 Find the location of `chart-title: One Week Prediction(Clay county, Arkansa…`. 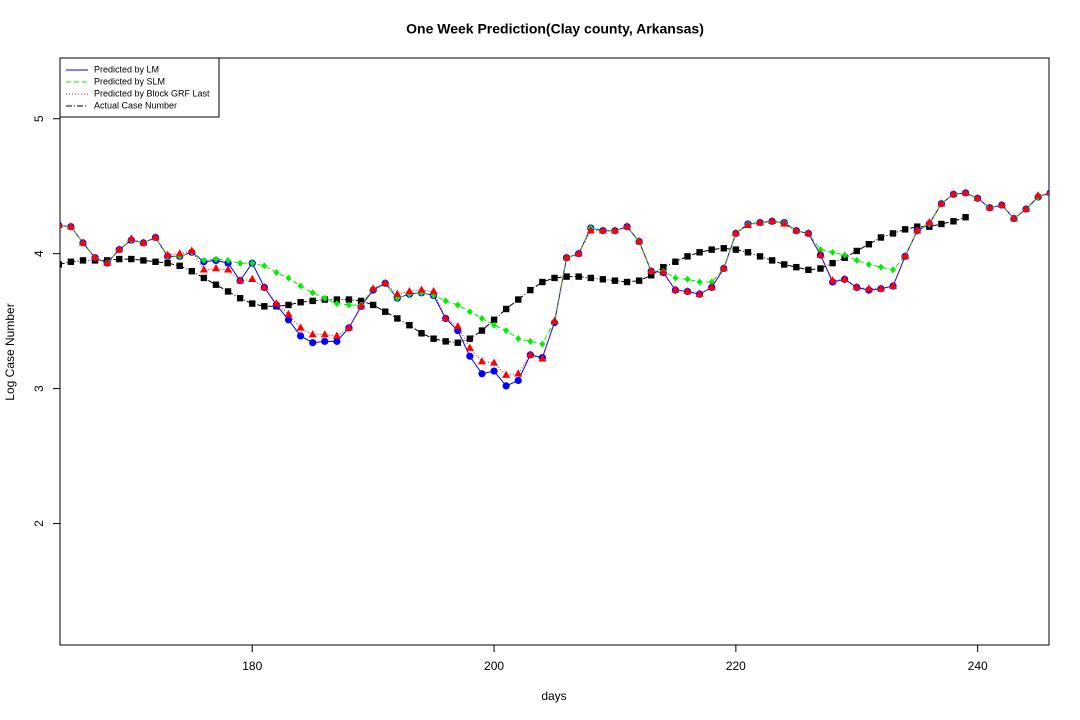

chart-title: One Week Prediction(Clay county, Arkansa… is located at coordinates (555, 29).